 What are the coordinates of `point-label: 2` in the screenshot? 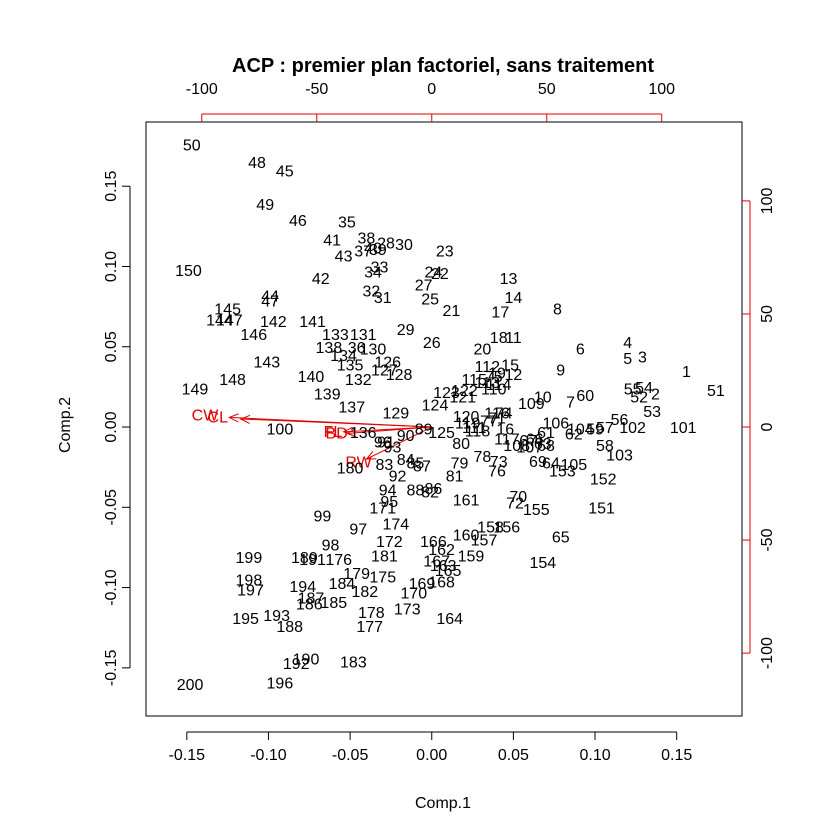 It's located at (655, 394).